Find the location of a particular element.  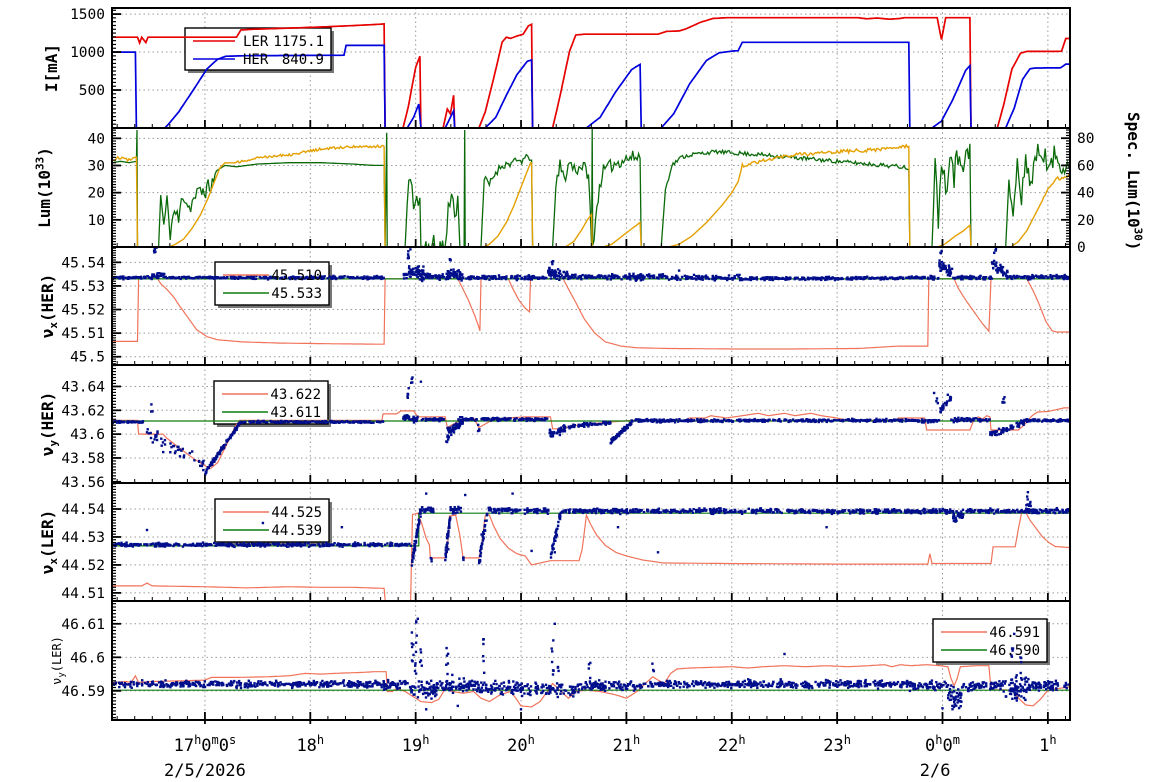

svg-text: 840.9 is located at coordinates (303, 60).